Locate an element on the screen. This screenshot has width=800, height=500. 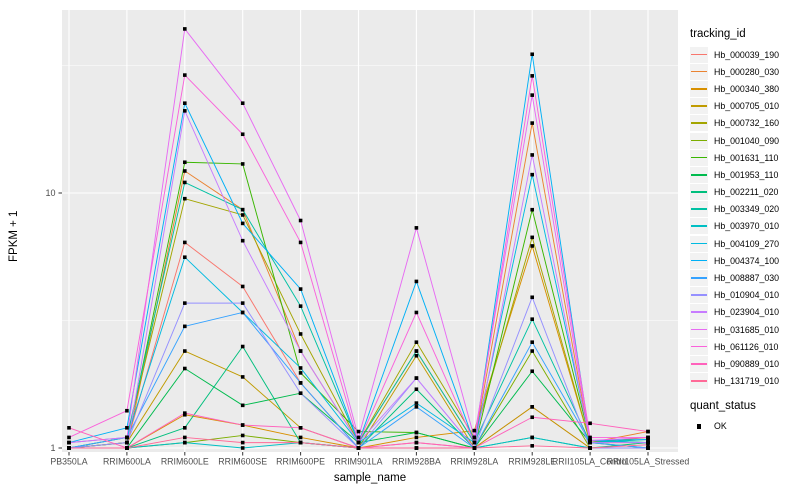
legend-item-Hb_031685_010: Hb_031685_010 is located at coordinates (744, 329).